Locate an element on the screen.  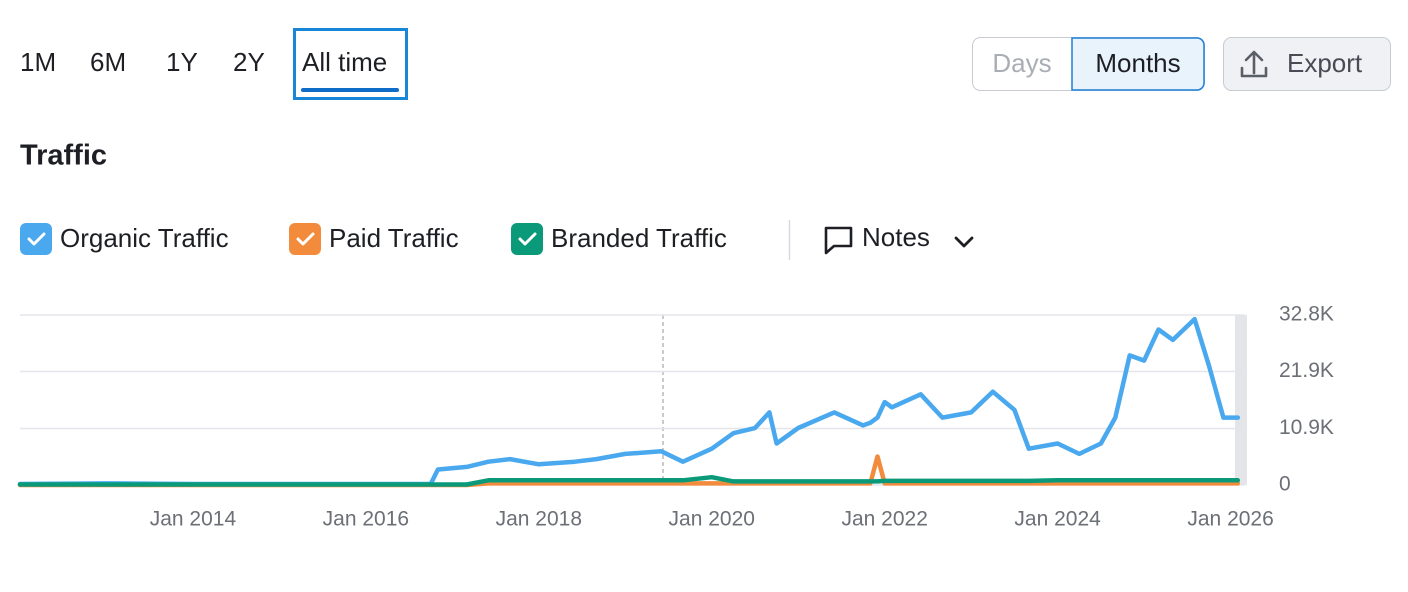
focus-ring is located at coordinates (350, 64).